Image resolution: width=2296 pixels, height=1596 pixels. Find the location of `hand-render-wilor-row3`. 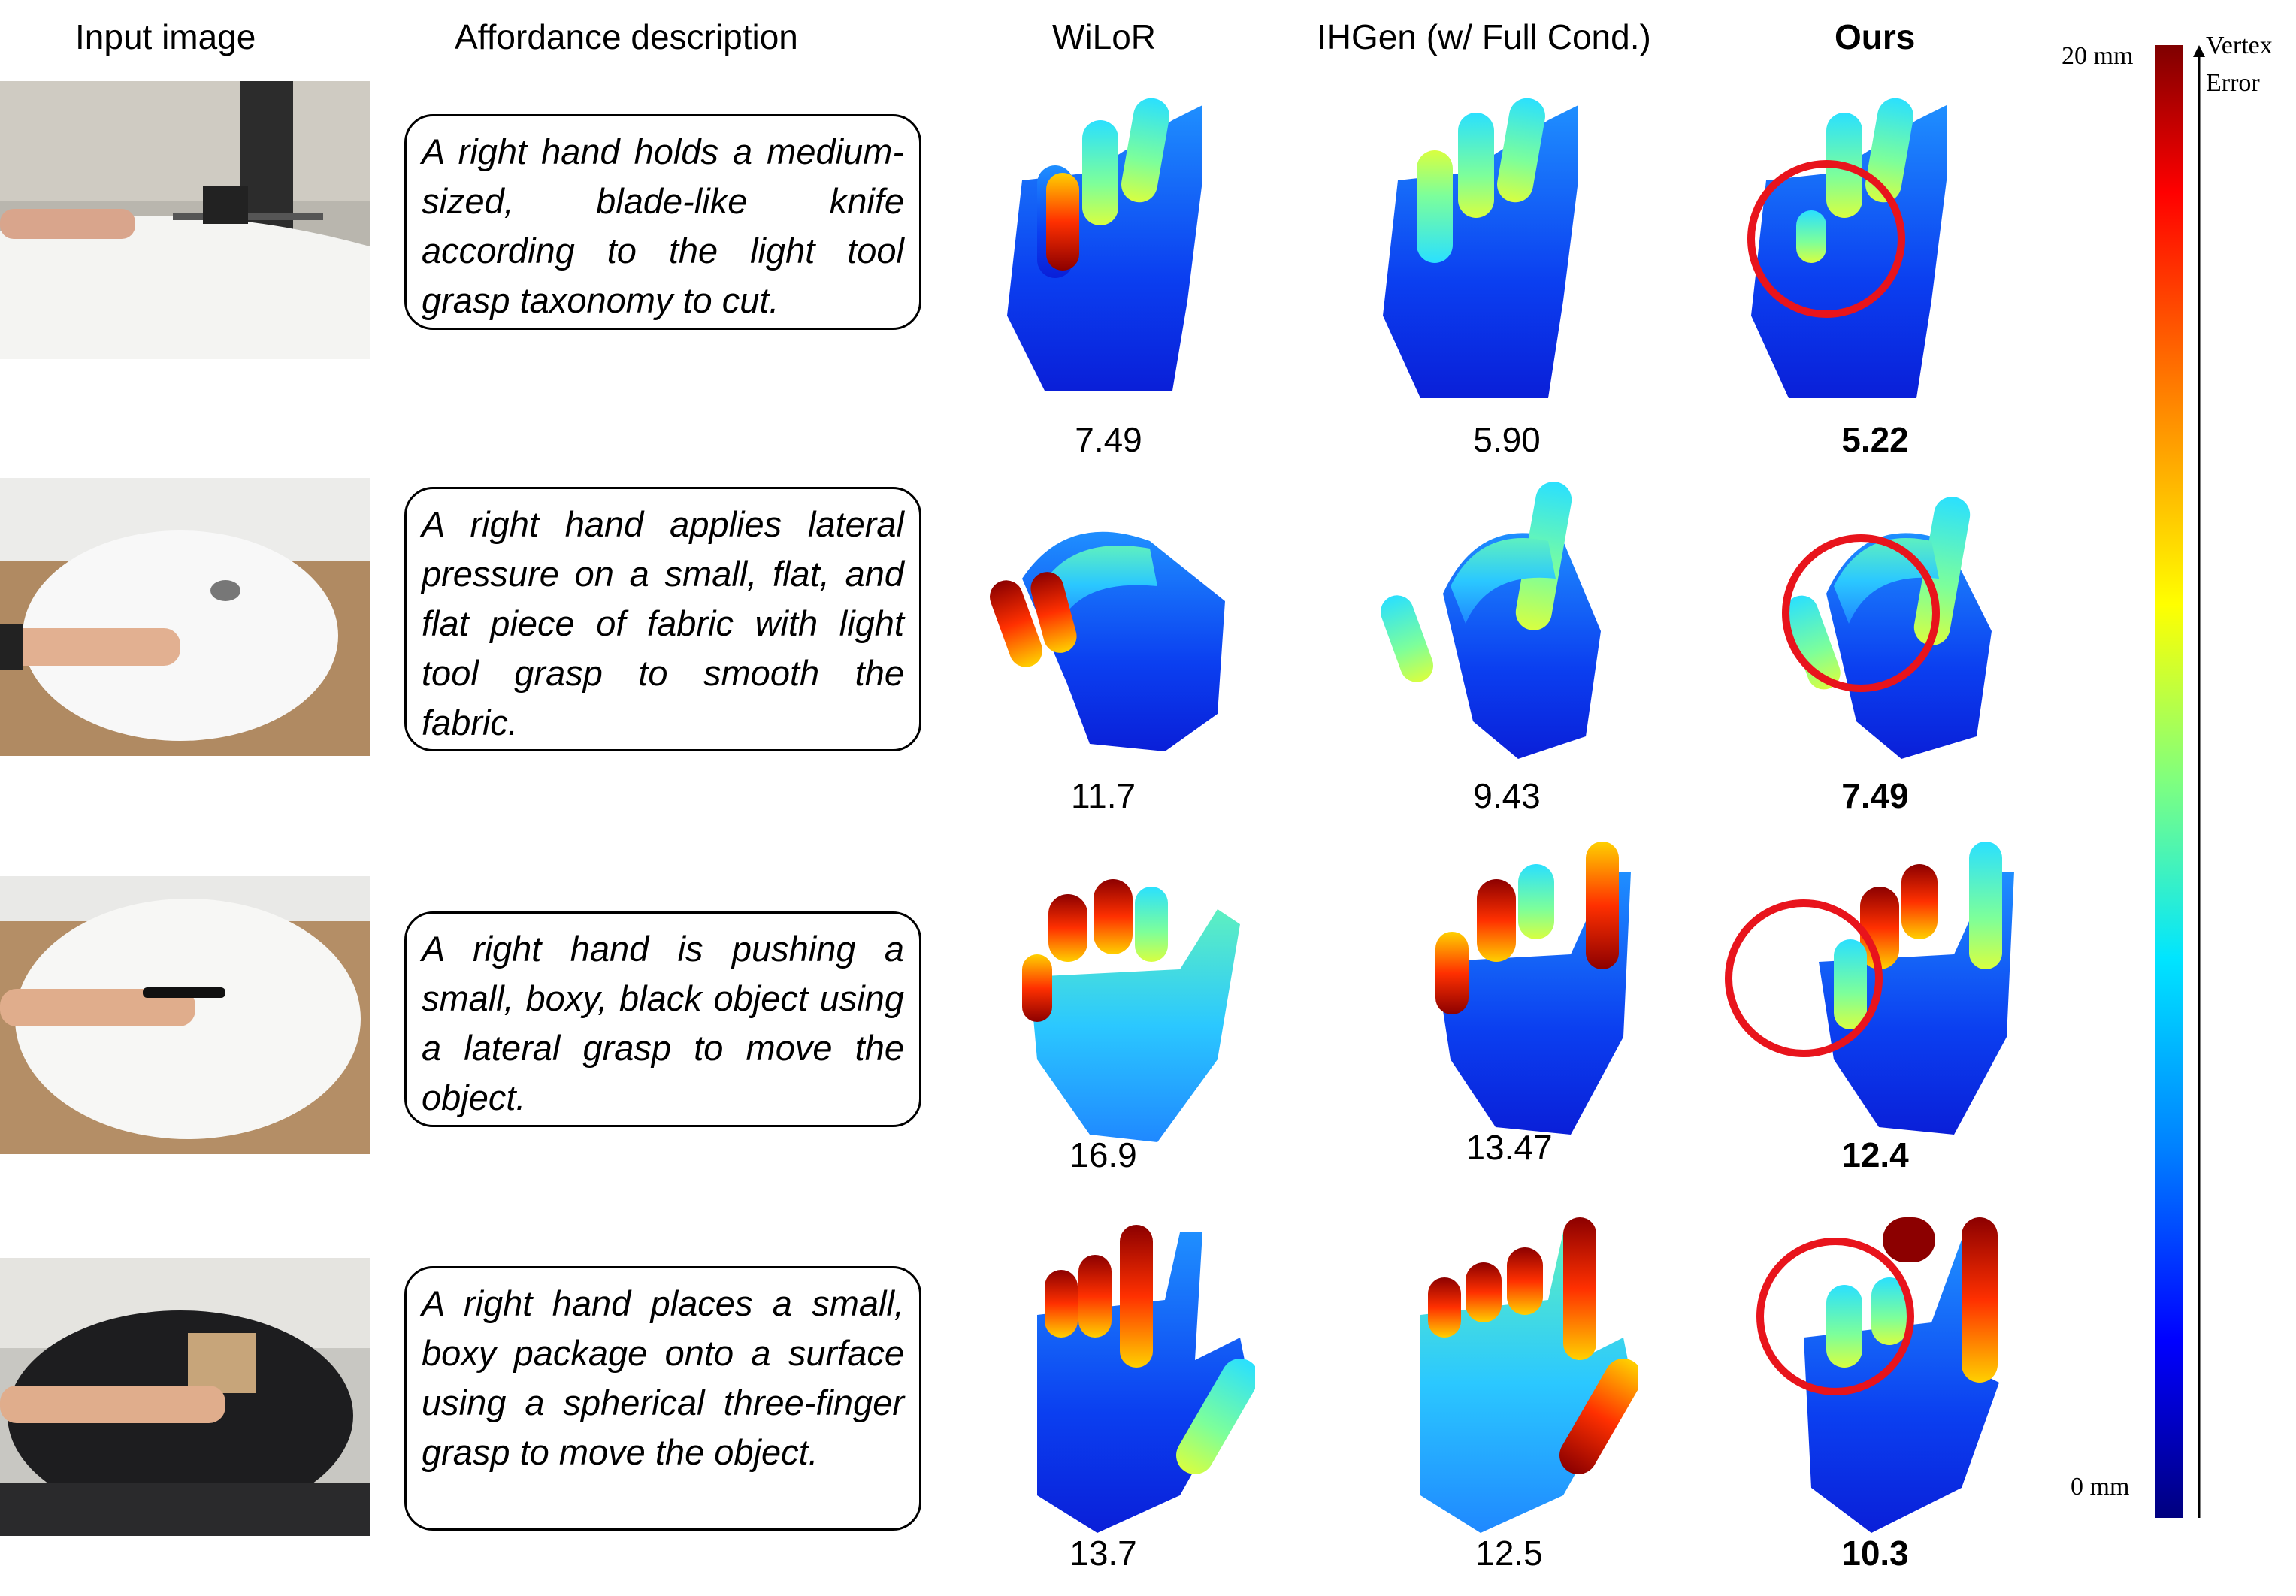

hand-render-wilor-row3 is located at coordinates (1131, 1010).